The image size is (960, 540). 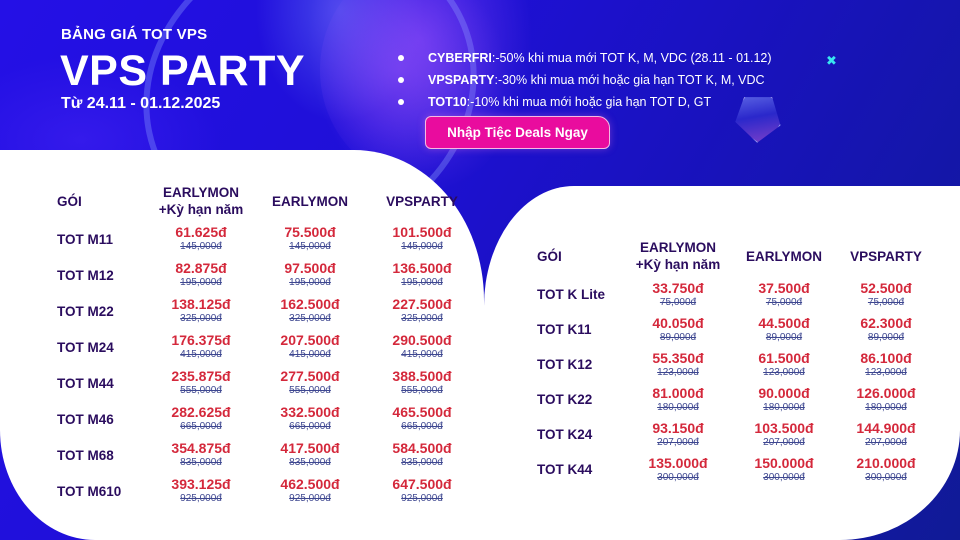 I want to click on join-deals-button: Nhập Tiệc Deals Ngay, so click(x=517, y=132).